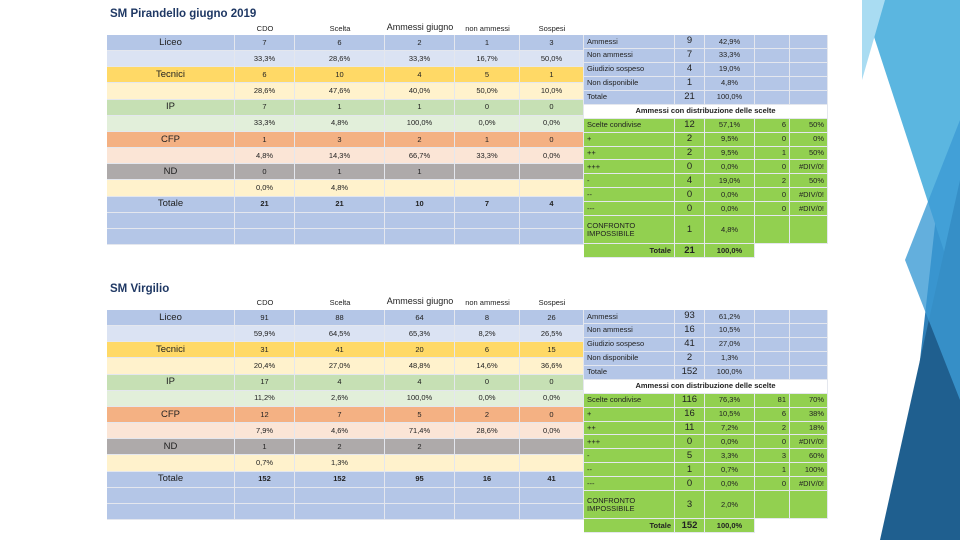 This screenshot has width=960, height=540. What do you see at coordinates (809, 470) in the screenshot?
I see `table-cell: 100%` at bounding box center [809, 470].